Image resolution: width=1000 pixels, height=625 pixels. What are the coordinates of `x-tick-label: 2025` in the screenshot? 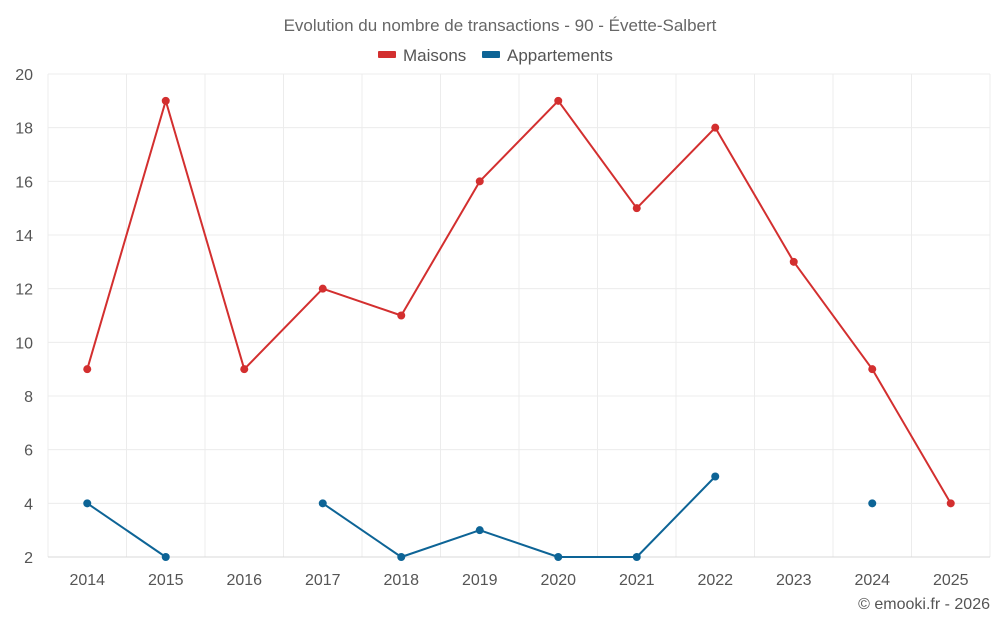 It's located at (951, 580).